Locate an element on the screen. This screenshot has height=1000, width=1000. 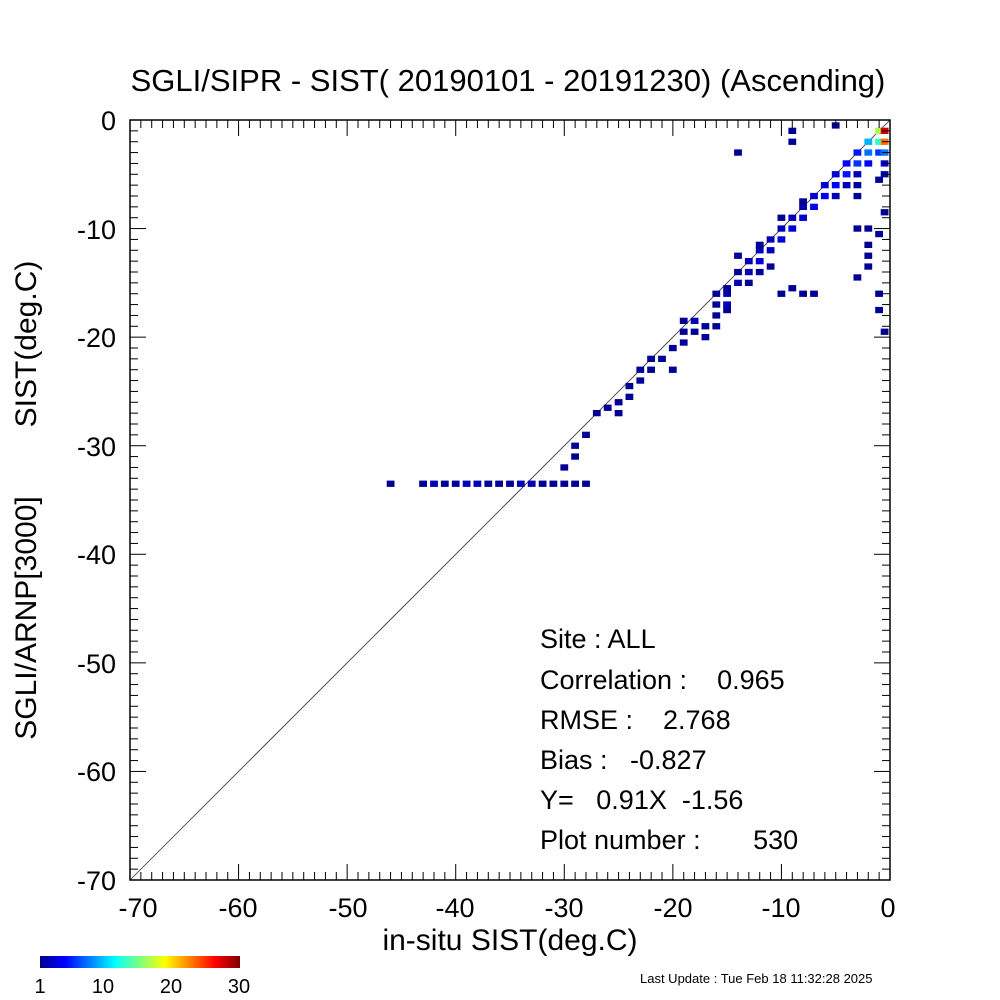
y-tick-label: 0 is located at coordinates (108, 121).